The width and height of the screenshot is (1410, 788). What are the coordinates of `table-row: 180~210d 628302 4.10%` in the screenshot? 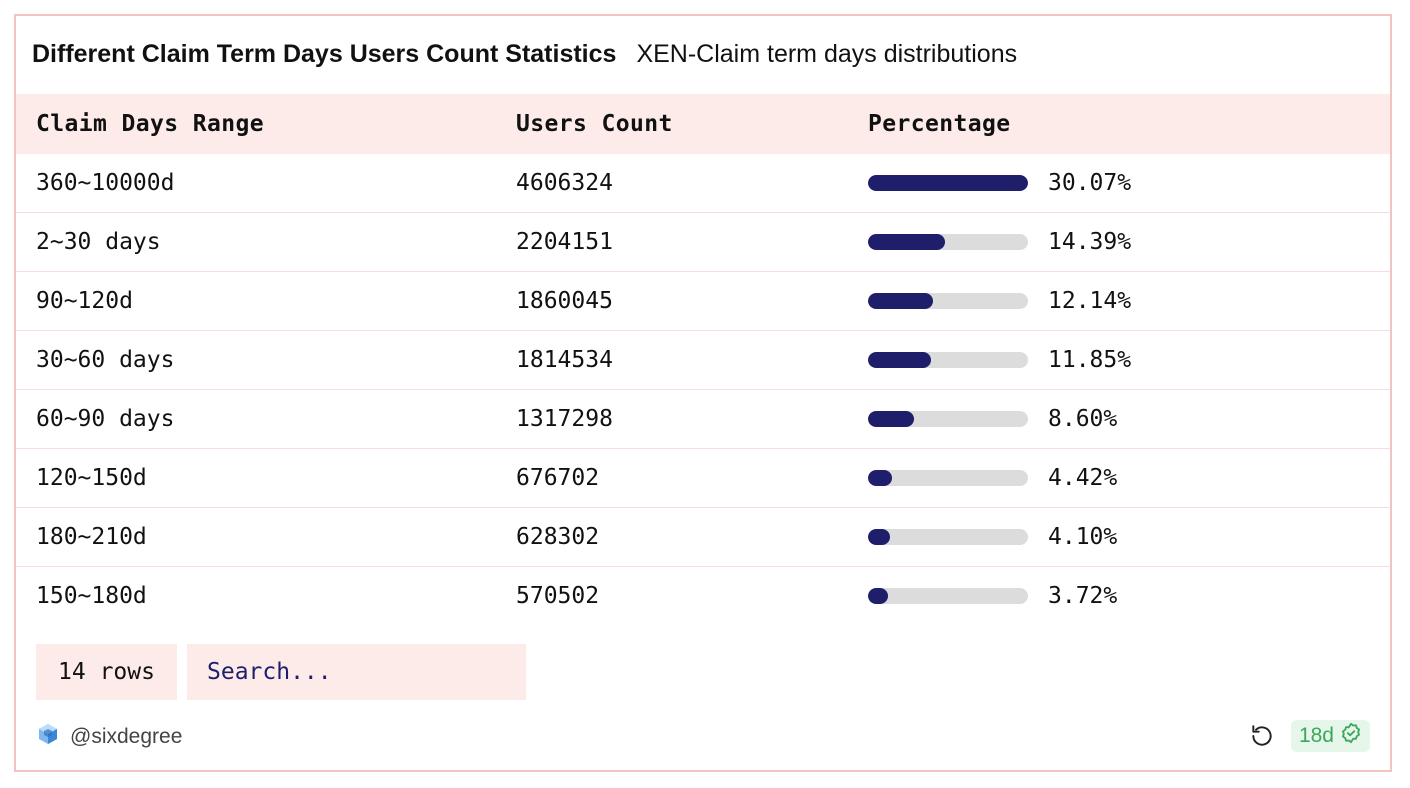 It's located at (703, 537).